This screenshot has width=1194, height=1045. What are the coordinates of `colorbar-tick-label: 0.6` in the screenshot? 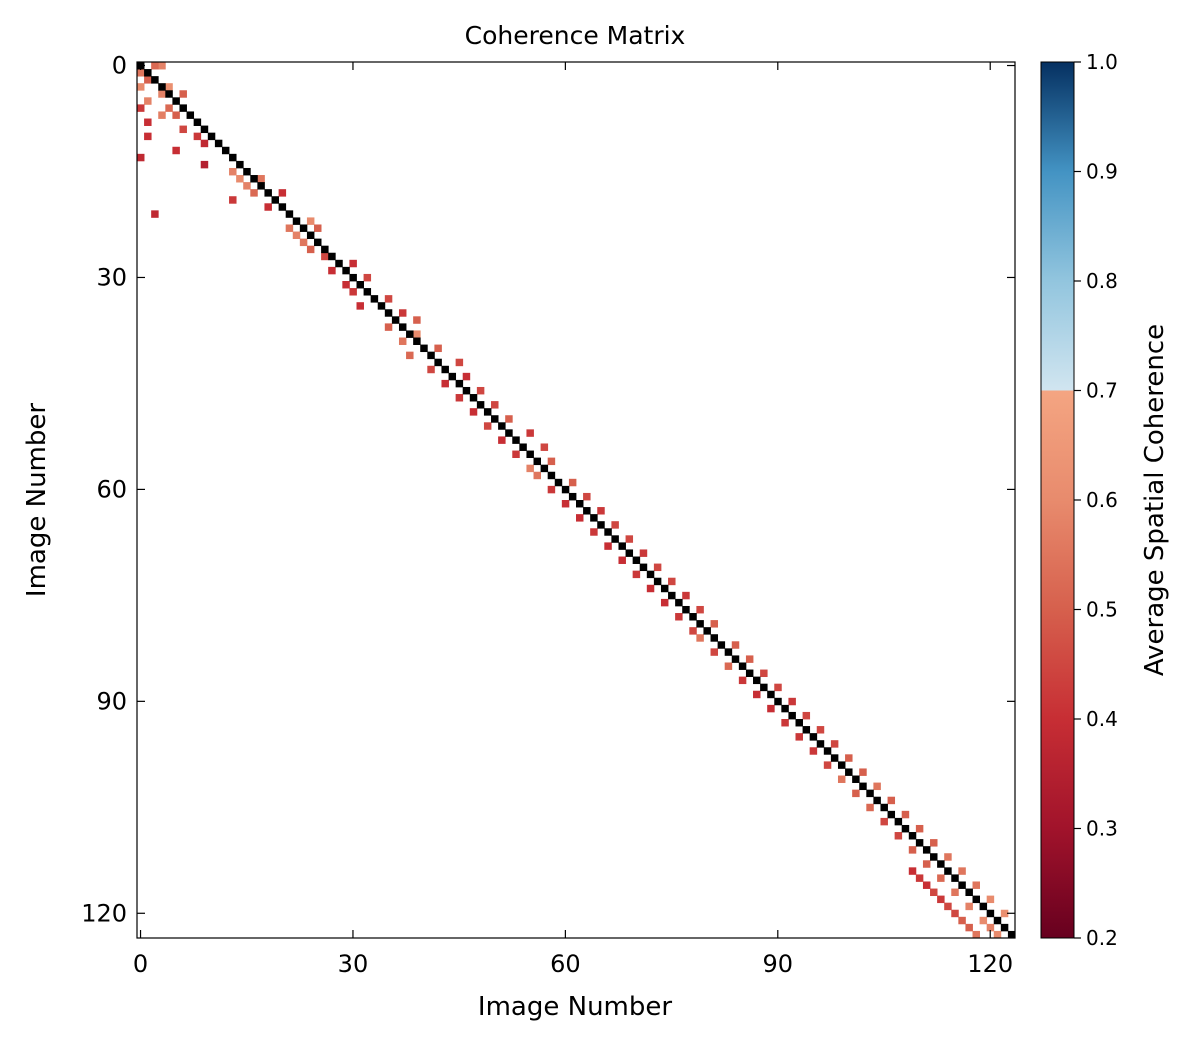 It's located at (1102, 500).